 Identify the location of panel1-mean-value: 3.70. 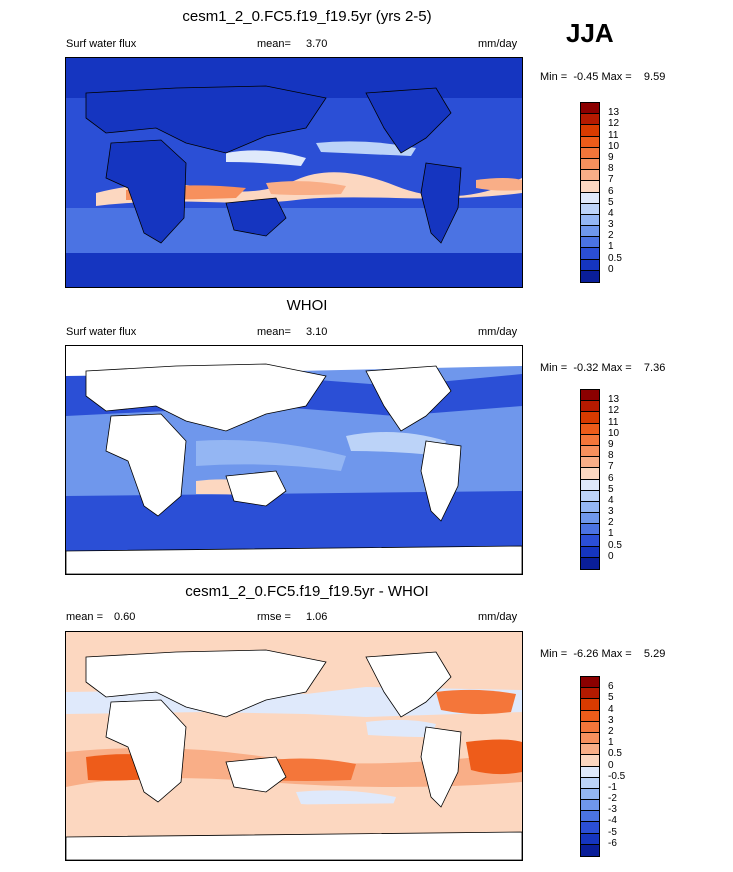
(317, 44).